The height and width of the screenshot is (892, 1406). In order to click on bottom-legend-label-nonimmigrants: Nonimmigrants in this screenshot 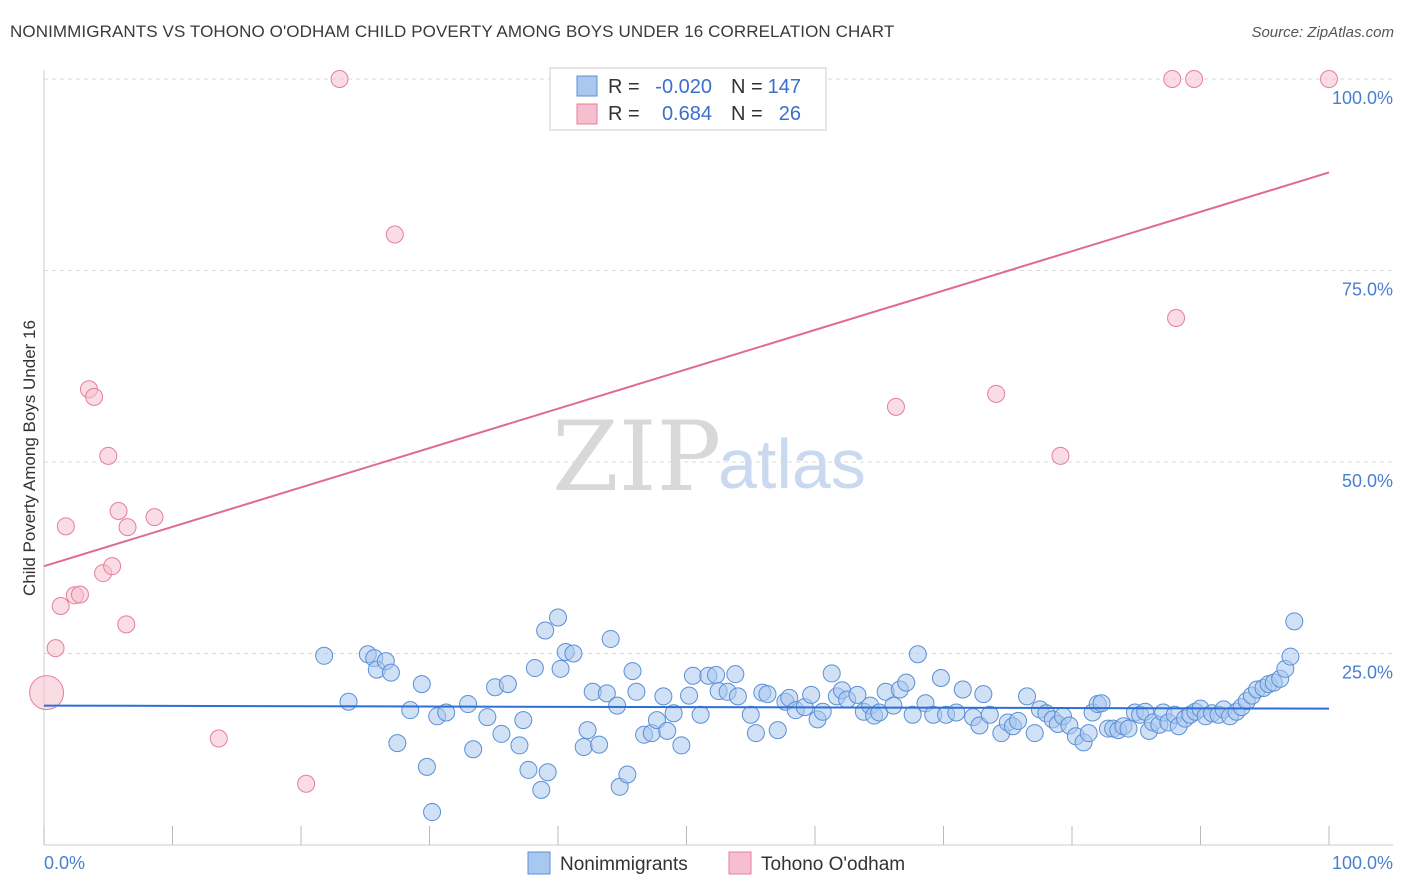, I will do `click(624, 864)`.